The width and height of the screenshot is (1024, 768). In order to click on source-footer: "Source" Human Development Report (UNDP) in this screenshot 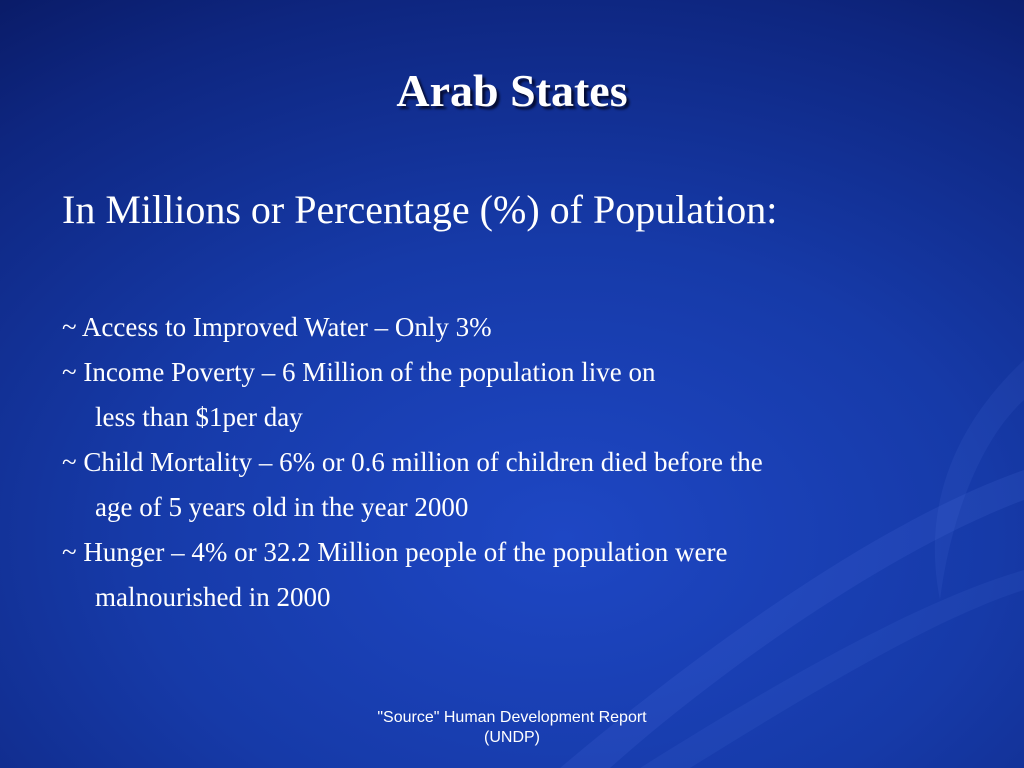, I will do `click(512, 728)`.